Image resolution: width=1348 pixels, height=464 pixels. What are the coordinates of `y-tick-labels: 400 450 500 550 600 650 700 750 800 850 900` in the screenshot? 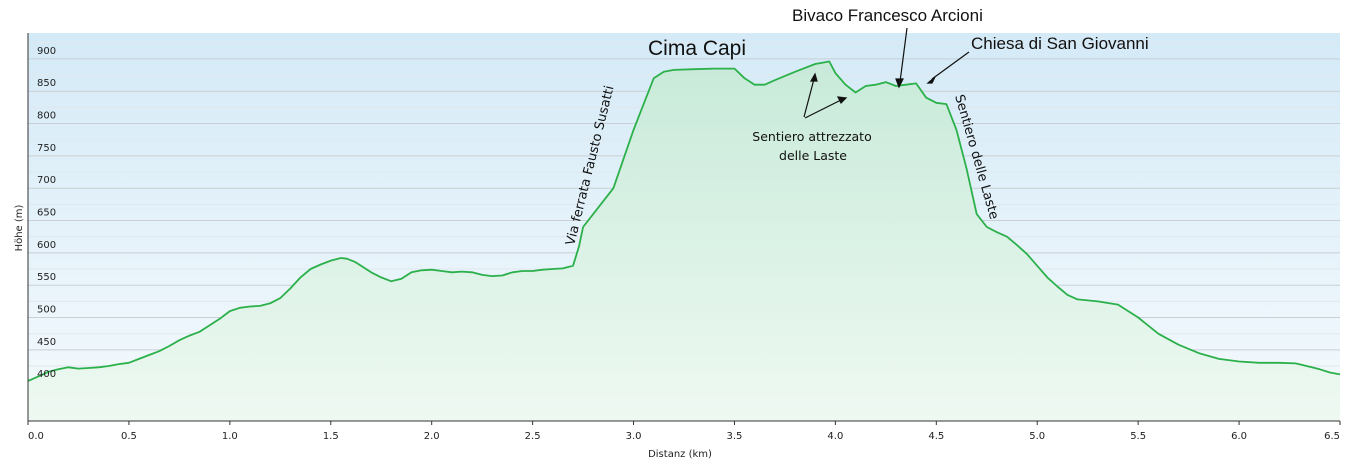 It's located at (46, 213).